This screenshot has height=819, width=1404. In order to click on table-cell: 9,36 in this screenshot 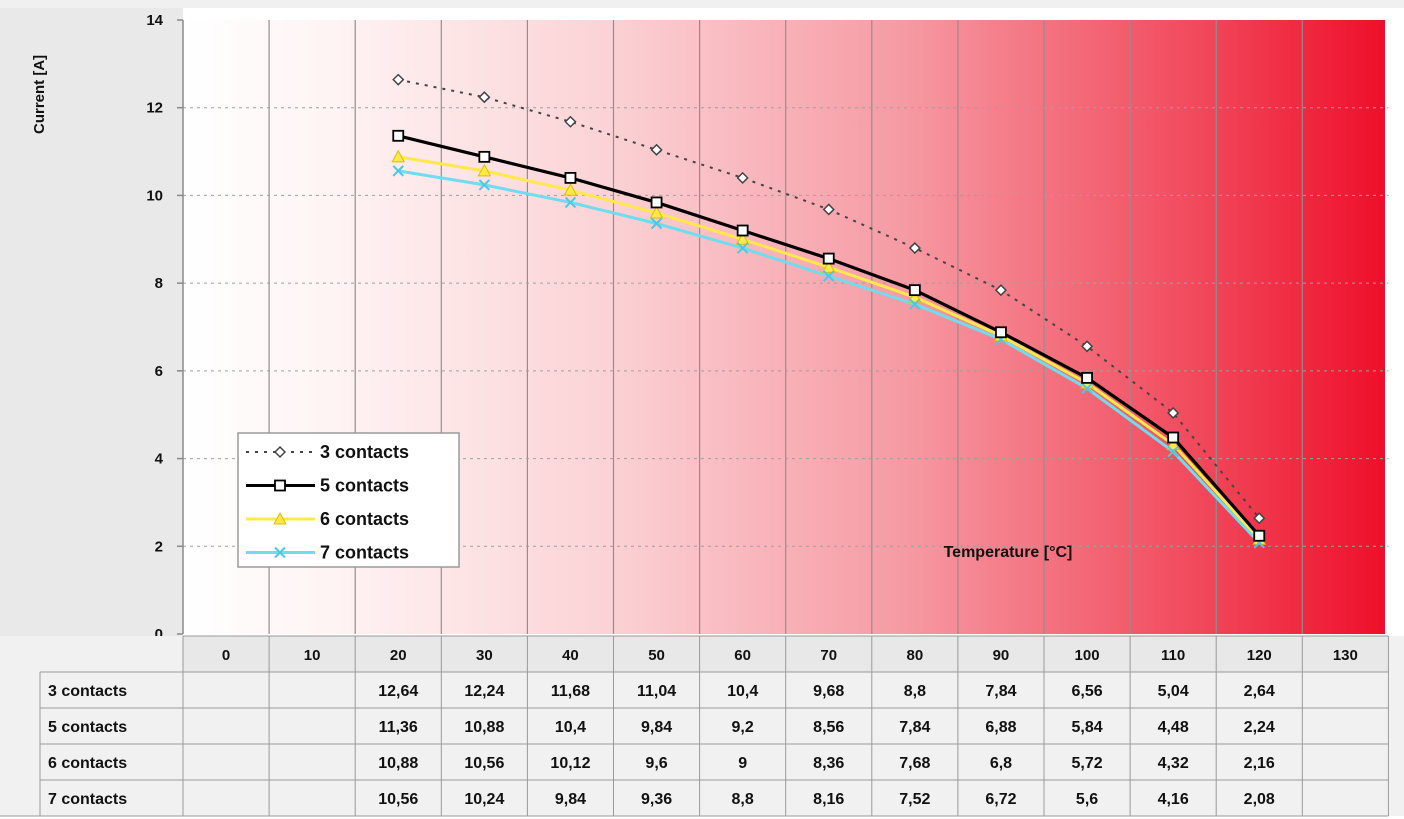, I will do `click(656, 799)`.